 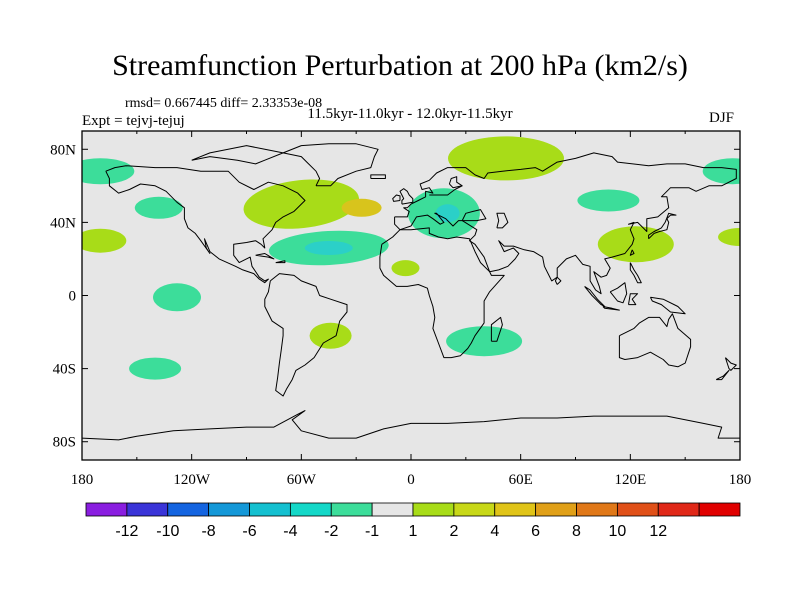 I want to click on anomaly-siberia-pos, so click(x=506, y=158).